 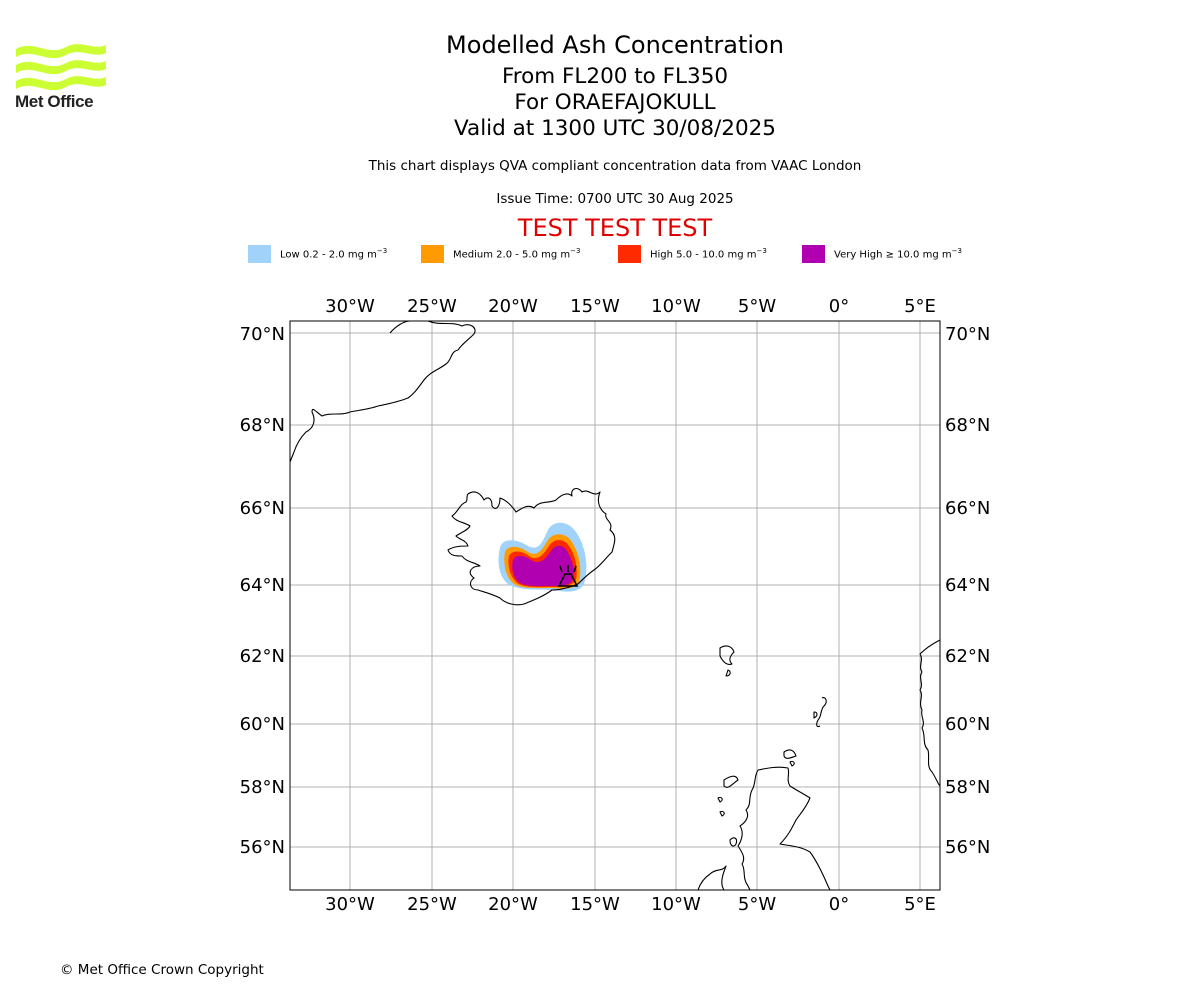 I want to click on lat-labels-right: 70°N 68°N 66°N 64°N 62°N 60°N 58°N 56°N, so click(x=967, y=591).